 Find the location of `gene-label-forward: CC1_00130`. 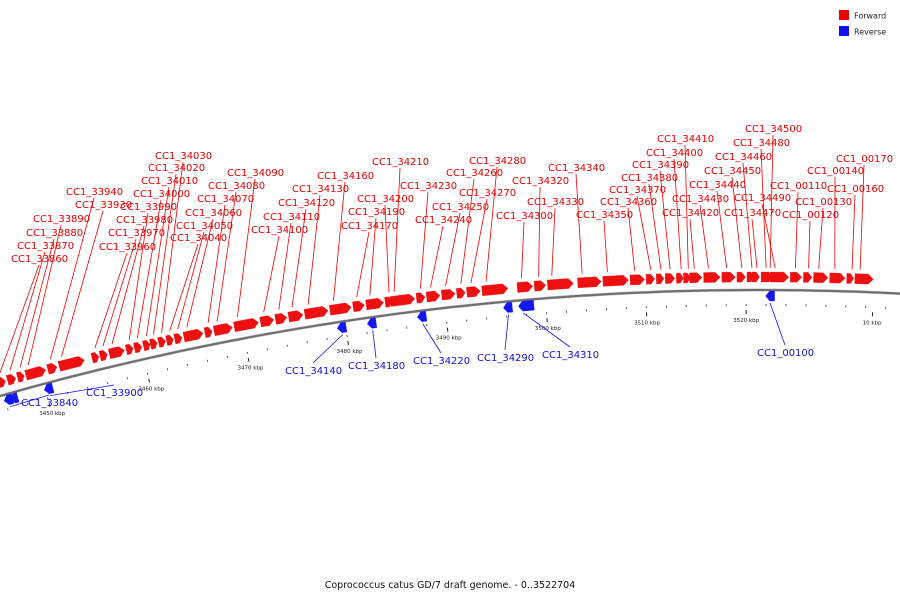

gene-label-forward: CC1_00130 is located at coordinates (823, 202).